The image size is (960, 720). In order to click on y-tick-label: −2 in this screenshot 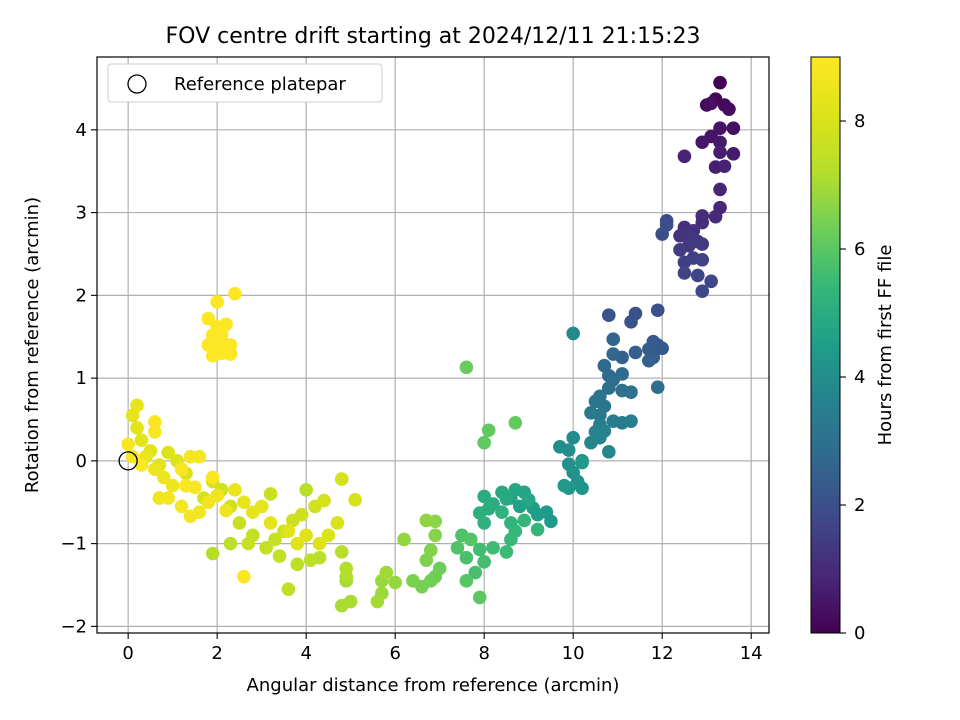, I will do `click(73, 626)`.